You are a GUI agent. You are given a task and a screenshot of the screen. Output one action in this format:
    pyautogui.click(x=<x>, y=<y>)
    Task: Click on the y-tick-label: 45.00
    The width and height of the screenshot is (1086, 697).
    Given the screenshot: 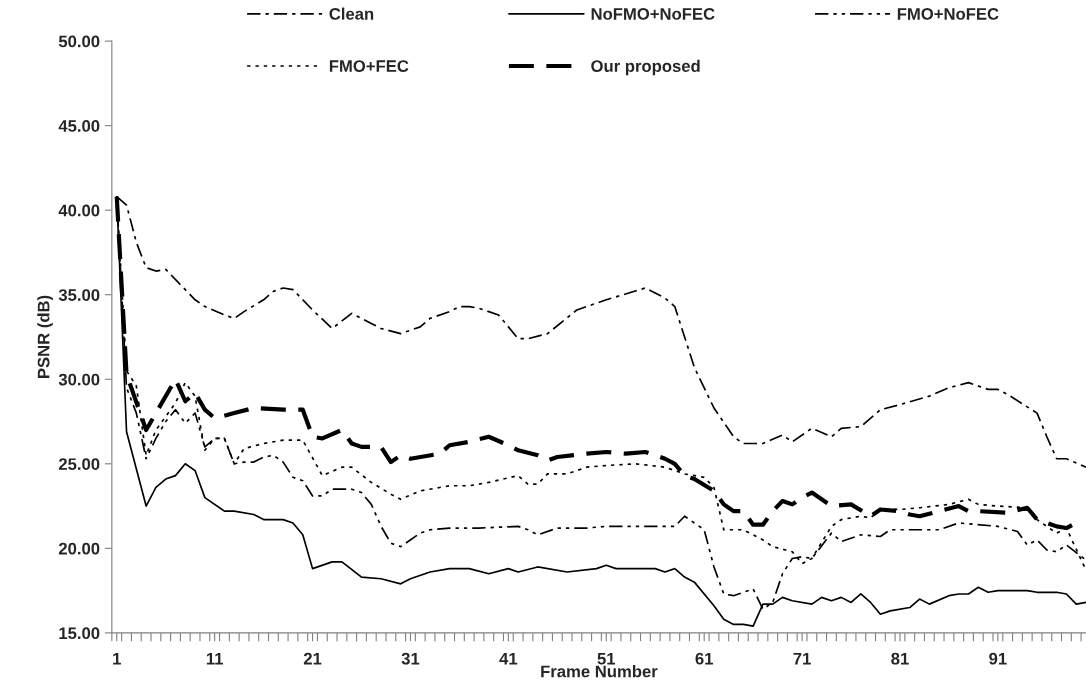 What is the action you would take?
    pyautogui.click(x=79, y=126)
    